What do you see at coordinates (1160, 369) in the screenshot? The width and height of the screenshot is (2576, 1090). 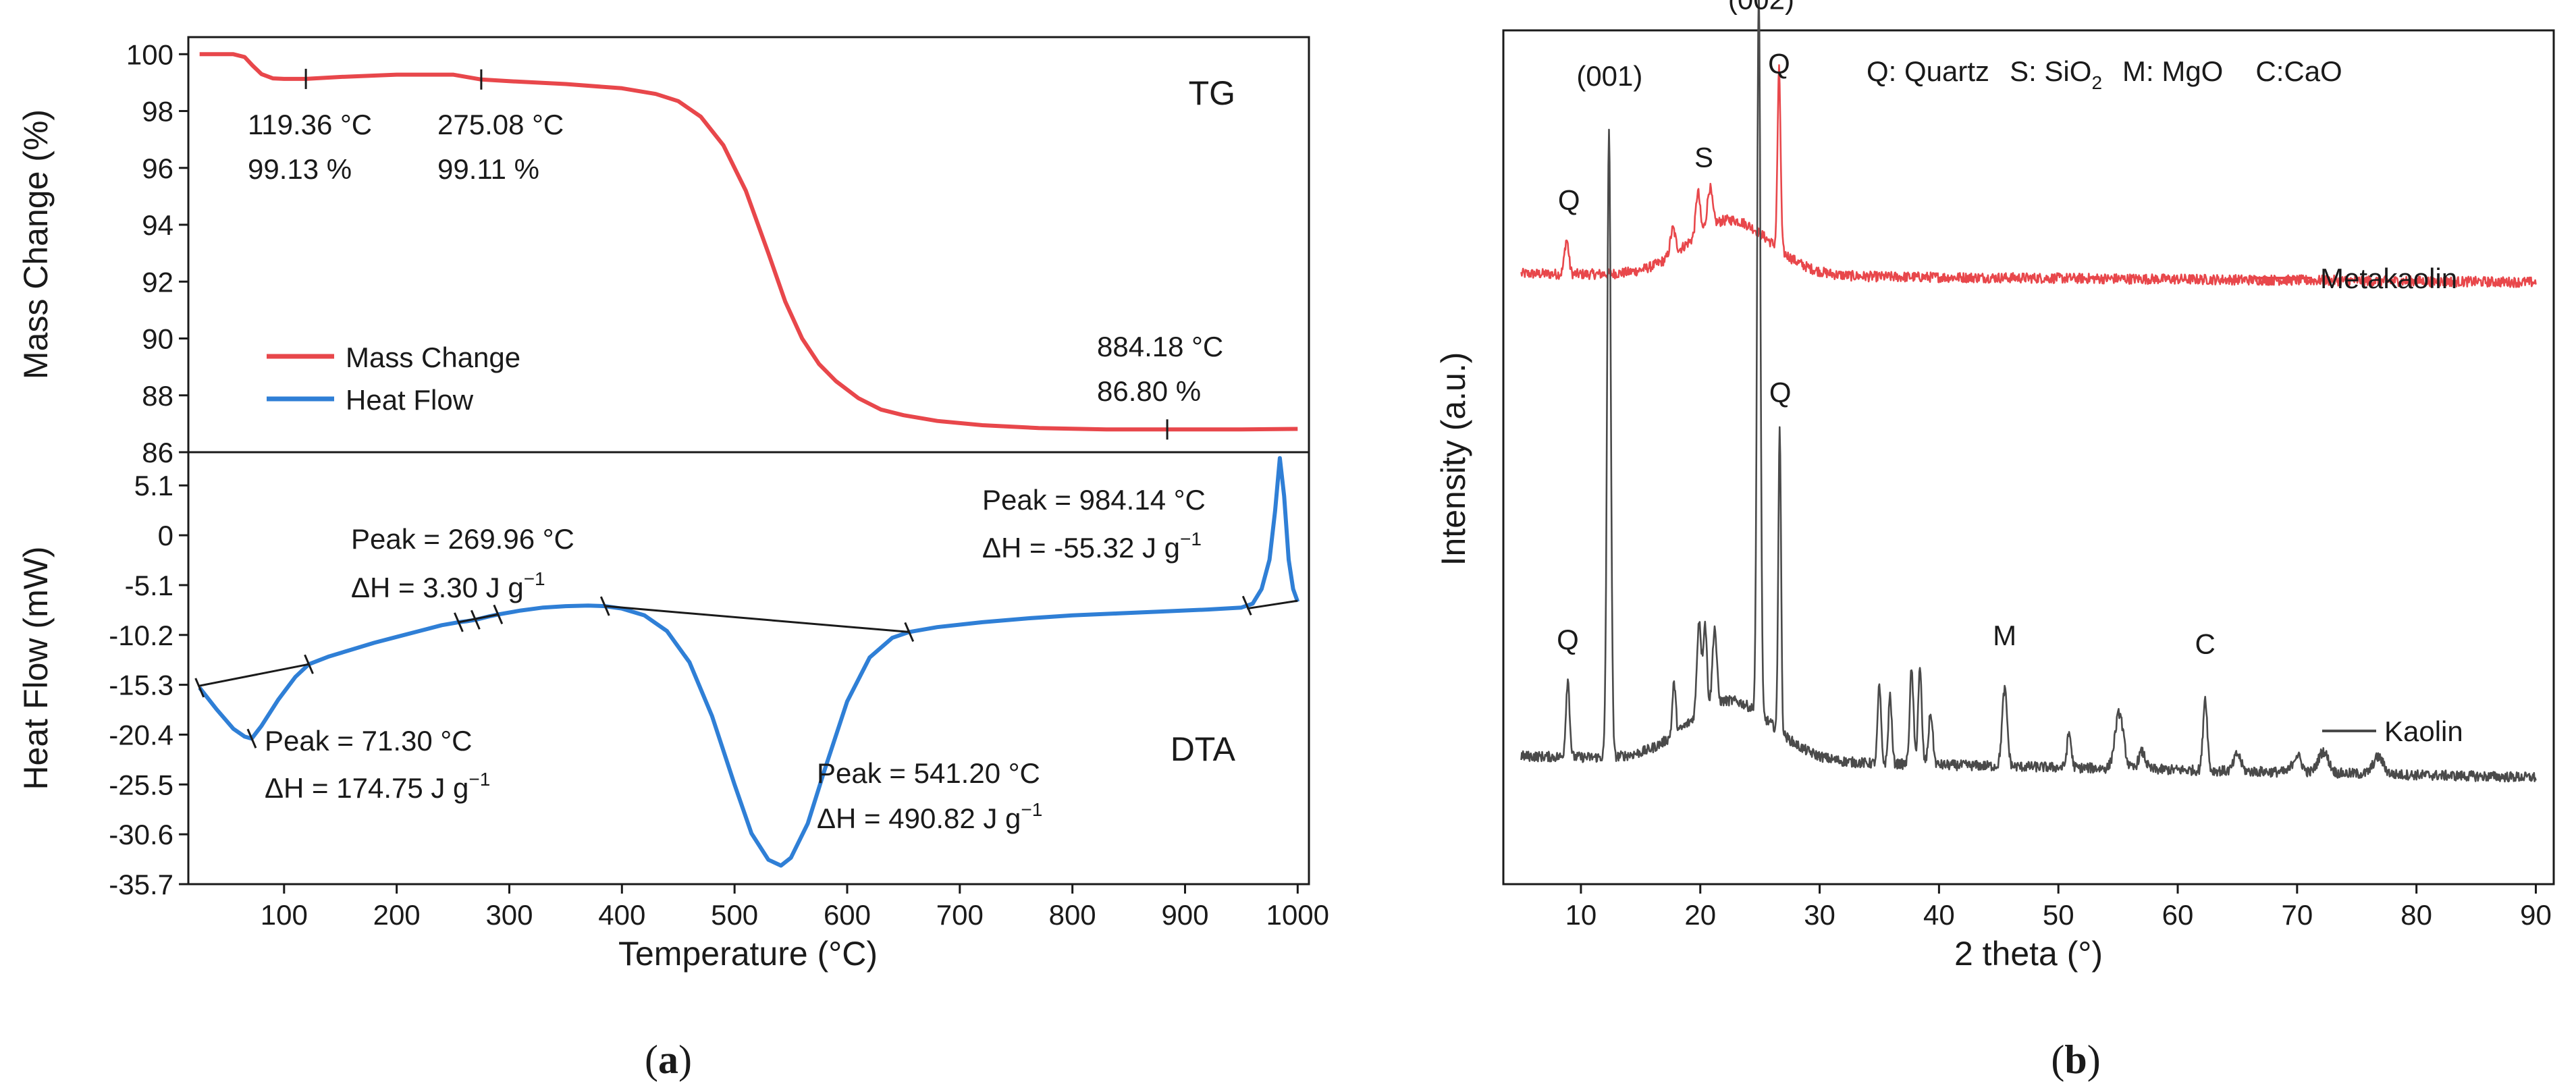 I see `tg-annotation-884: 884.18 °C 86.80 %` at bounding box center [1160, 369].